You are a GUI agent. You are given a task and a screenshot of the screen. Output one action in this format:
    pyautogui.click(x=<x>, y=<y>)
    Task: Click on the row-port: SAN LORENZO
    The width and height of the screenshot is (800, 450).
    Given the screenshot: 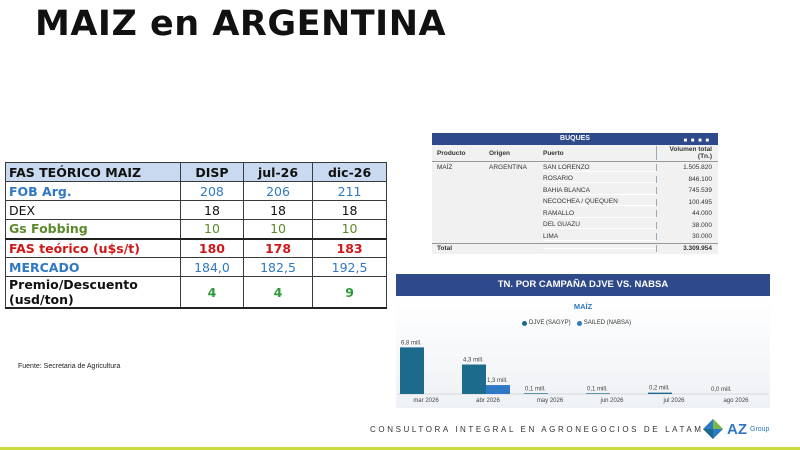 What is the action you would take?
    pyautogui.click(x=599, y=168)
    